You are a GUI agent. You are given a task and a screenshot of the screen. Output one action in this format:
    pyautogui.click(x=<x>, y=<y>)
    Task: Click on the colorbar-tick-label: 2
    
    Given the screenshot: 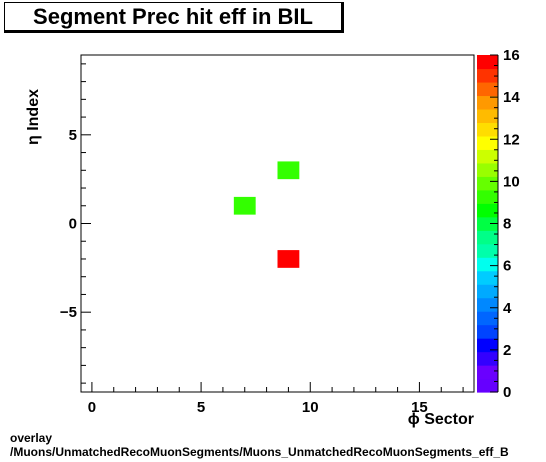 What is the action you would take?
    pyautogui.click(x=507, y=350)
    